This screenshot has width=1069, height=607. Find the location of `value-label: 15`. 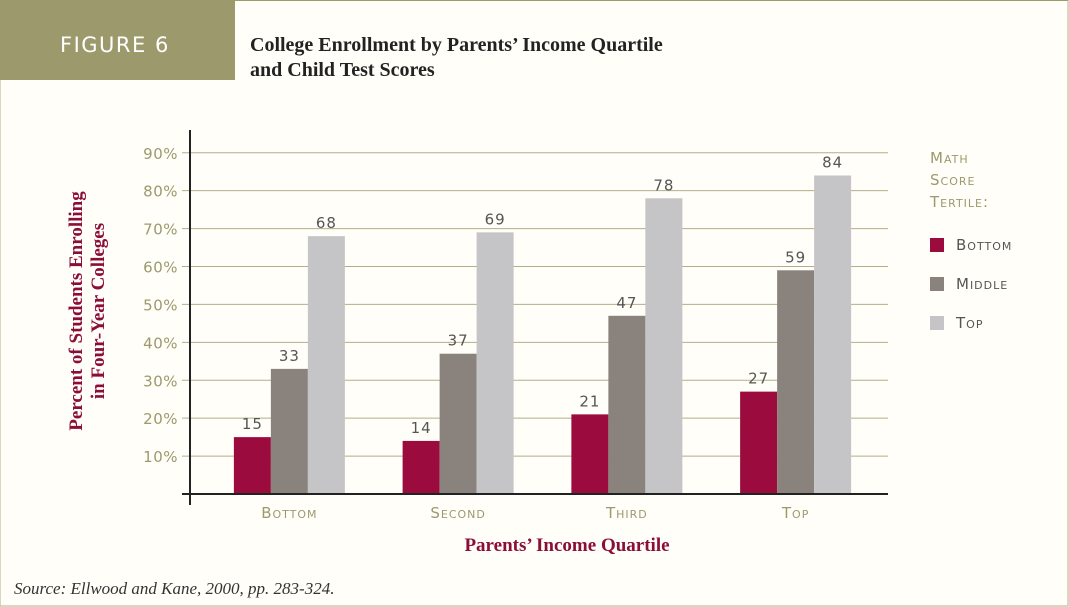

value-label: 15 is located at coordinates (252, 424).